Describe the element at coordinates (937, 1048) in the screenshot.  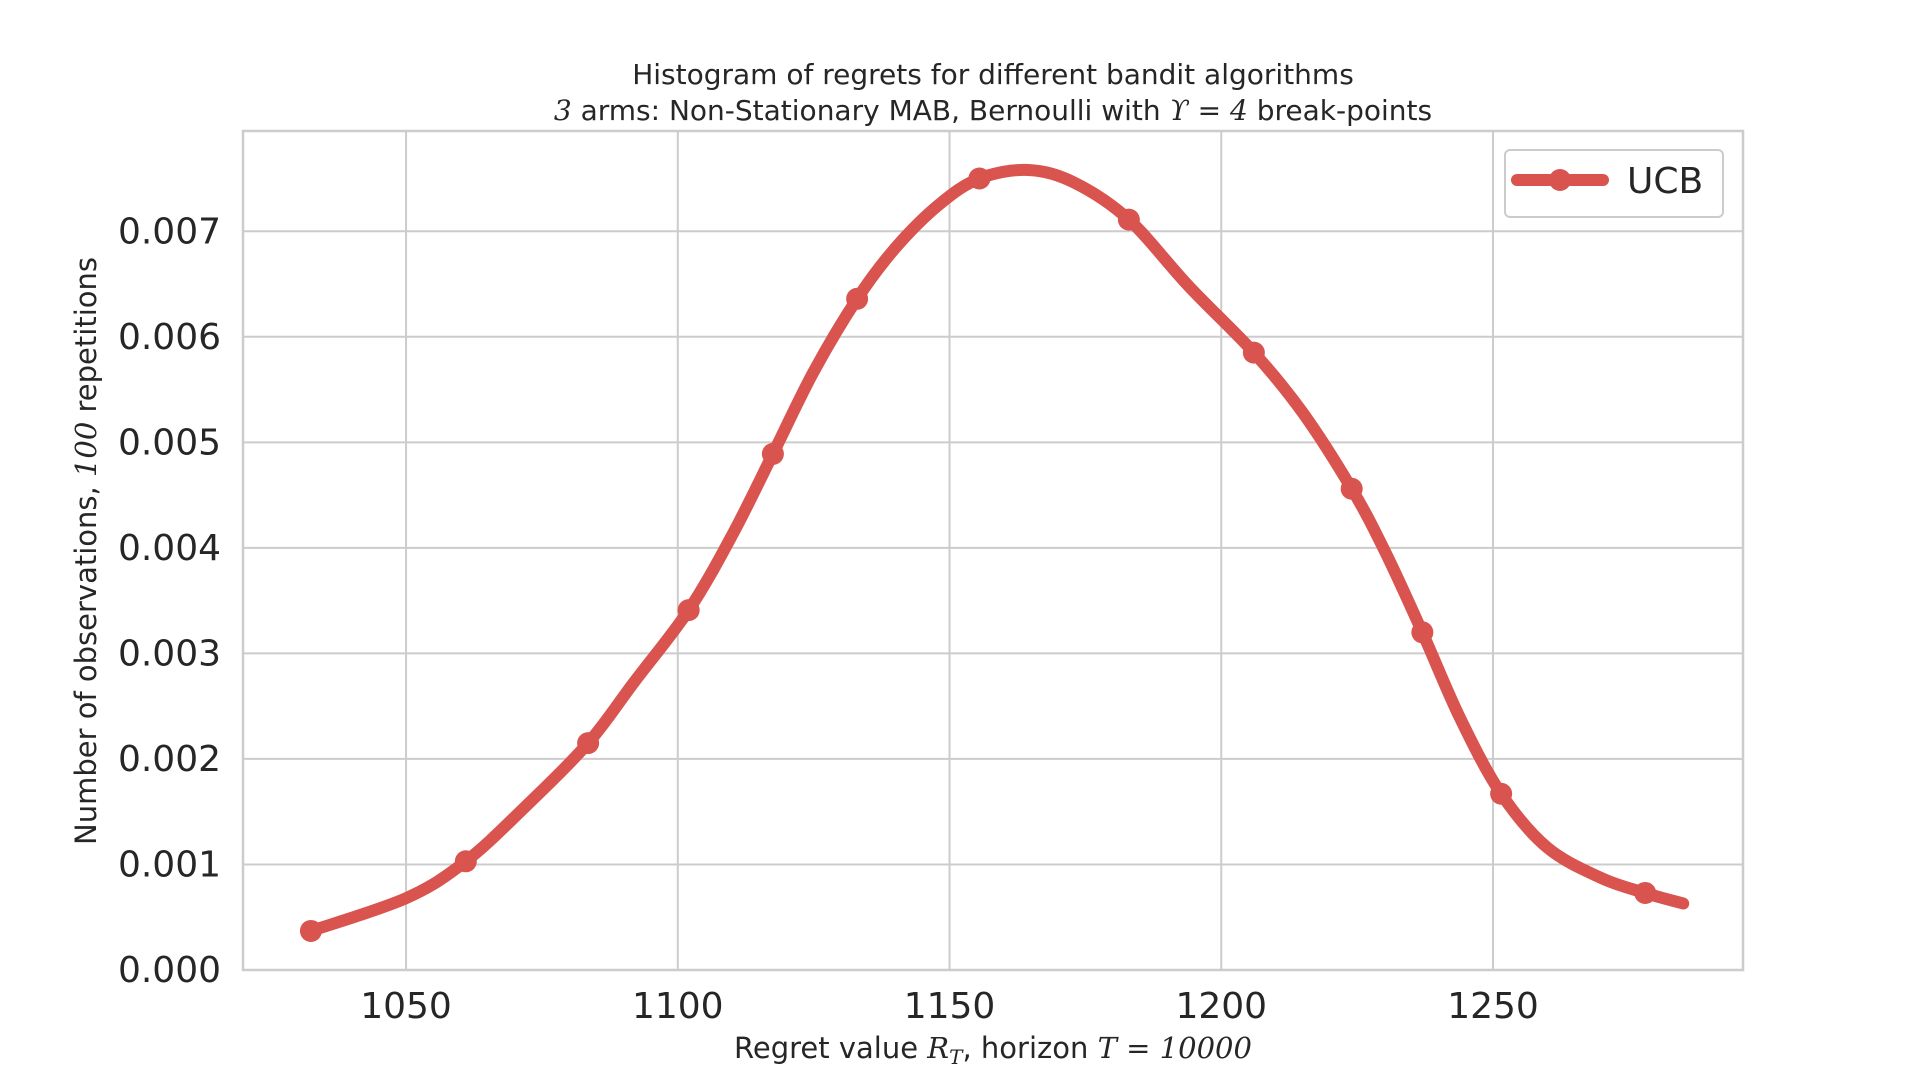
I see `x-axis-label-r: R` at that location.